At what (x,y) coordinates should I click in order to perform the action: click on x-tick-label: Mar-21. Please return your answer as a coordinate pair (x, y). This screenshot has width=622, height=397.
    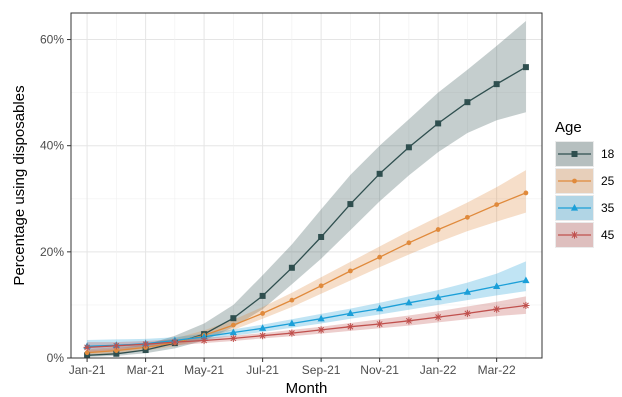
    Looking at the image, I should click on (146, 370).